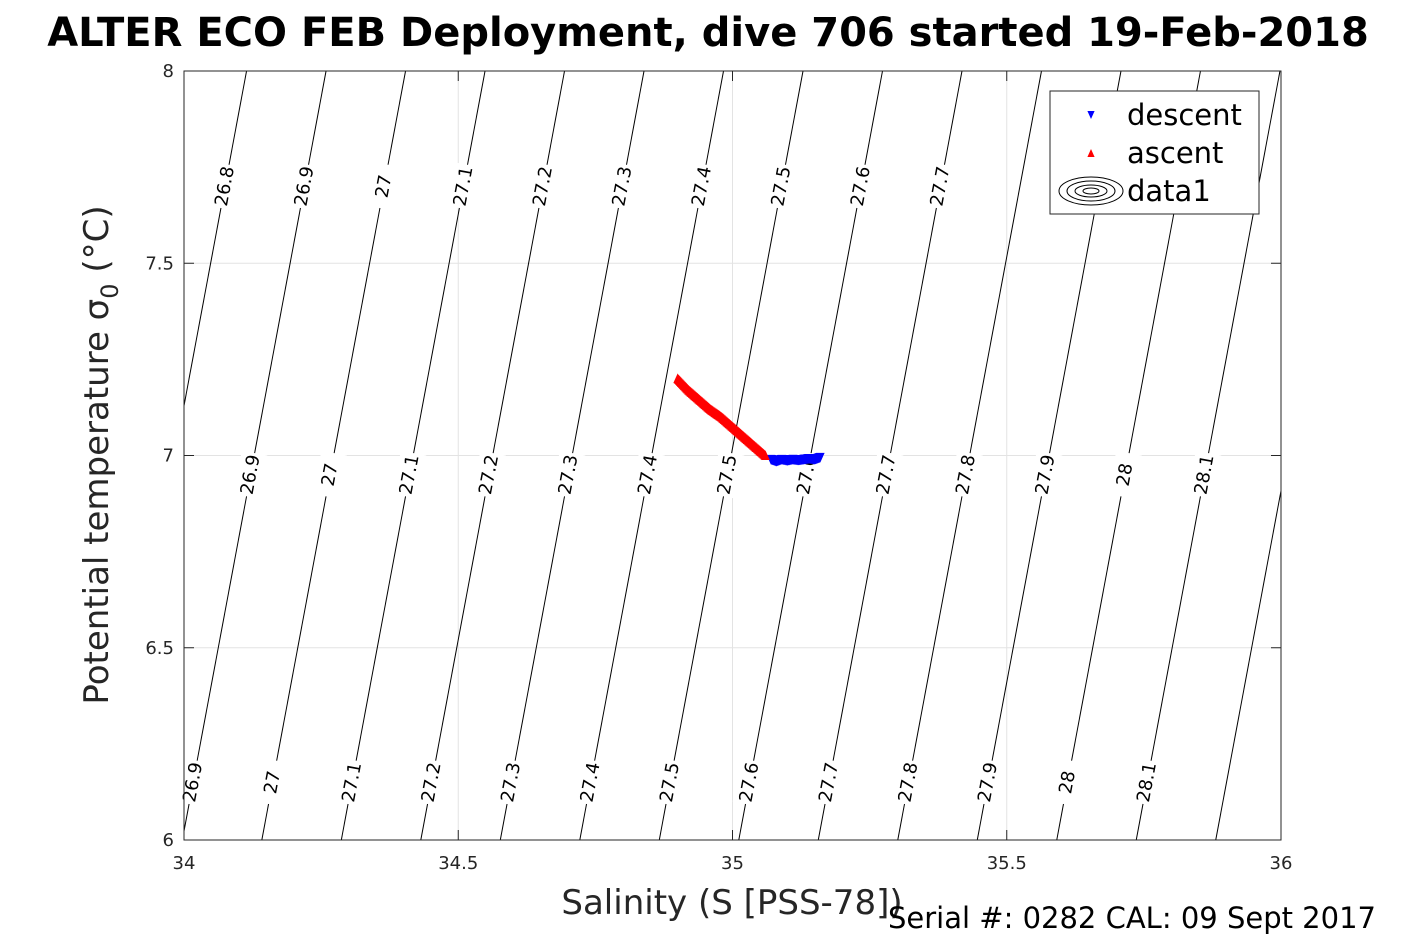 This screenshot has height=945, width=1417. I want to click on contour-legend-ring, so click(1091, 191).